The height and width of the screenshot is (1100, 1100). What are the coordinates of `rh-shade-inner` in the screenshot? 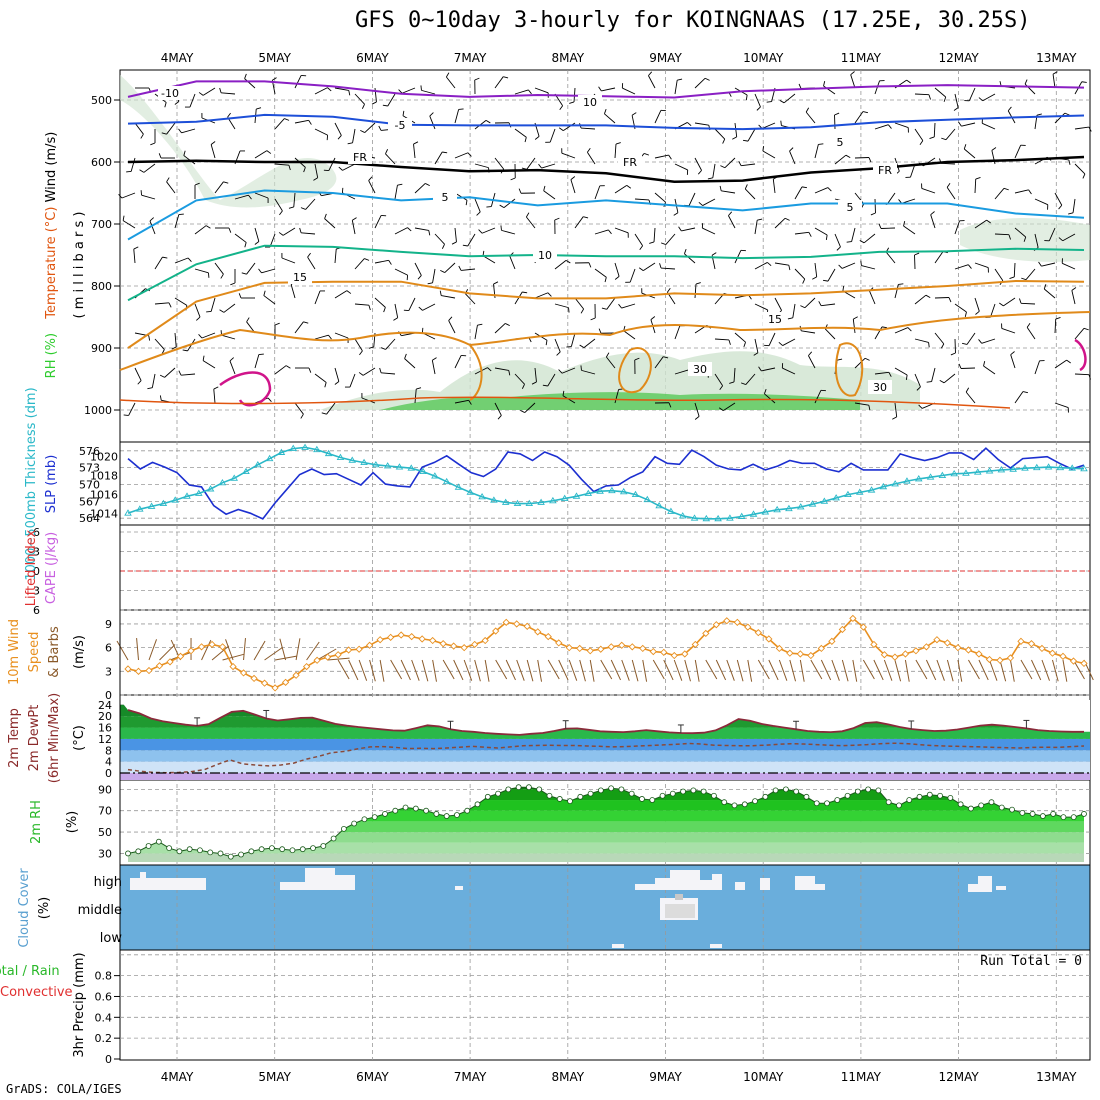 It's located at (620, 401).